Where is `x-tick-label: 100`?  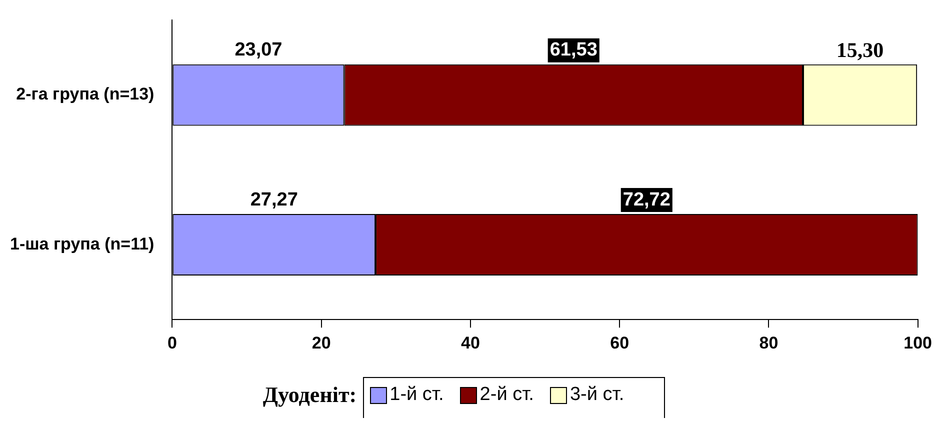 x-tick-label: 100 is located at coordinates (918, 342).